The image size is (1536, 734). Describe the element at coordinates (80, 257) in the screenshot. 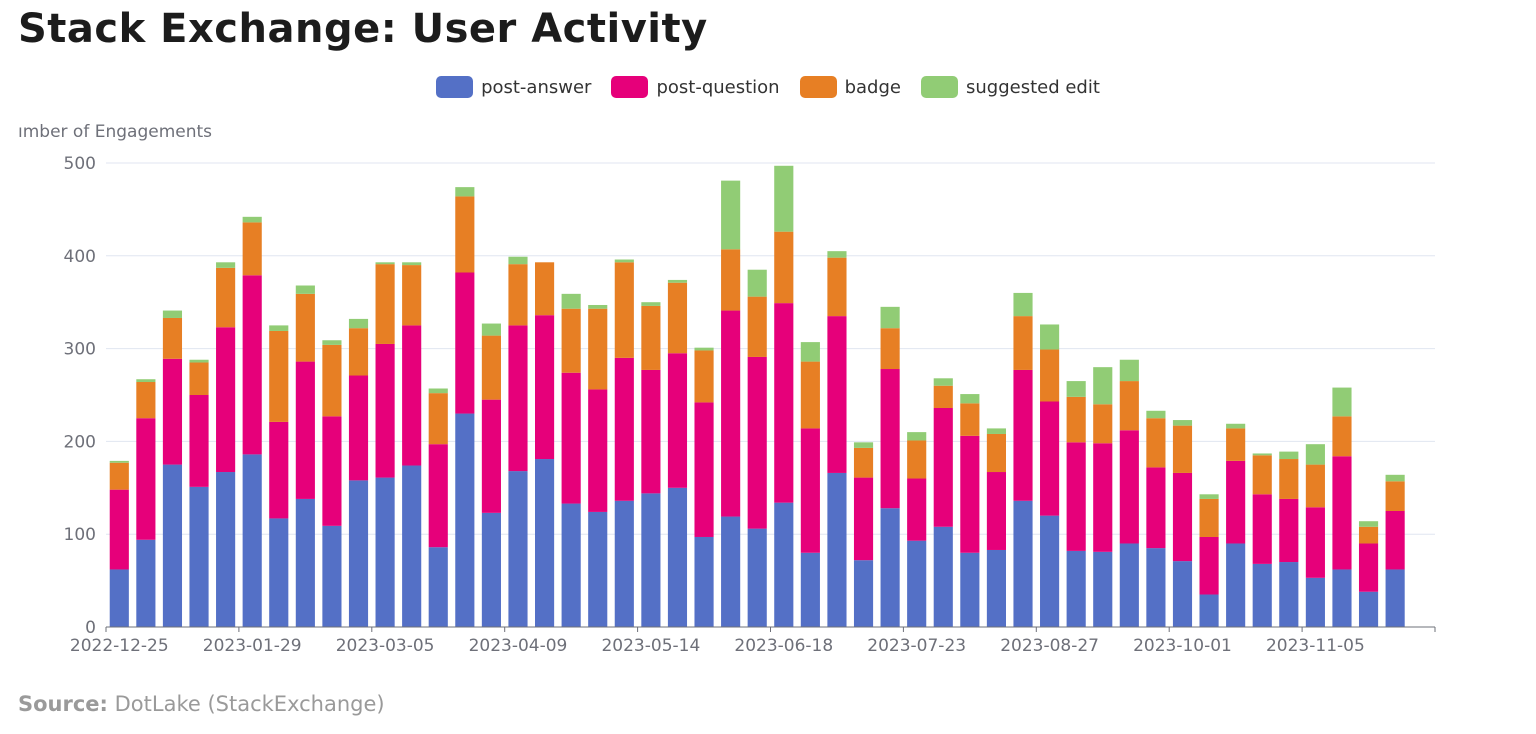

I see `y-tick-label: 400` at that location.